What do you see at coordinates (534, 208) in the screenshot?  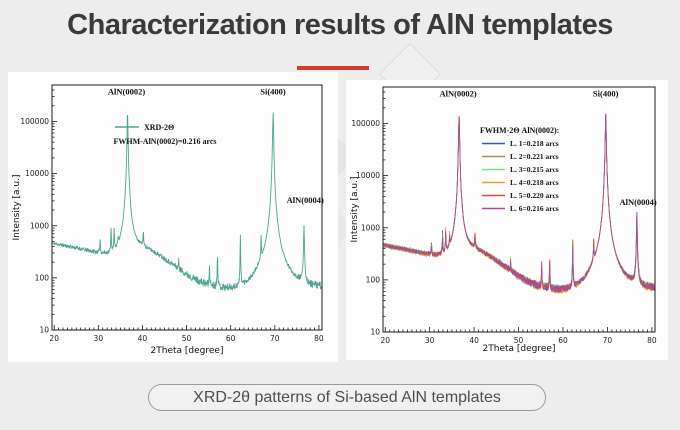 I see `legend-entry-label: L. 6=0.216 arcs` at bounding box center [534, 208].